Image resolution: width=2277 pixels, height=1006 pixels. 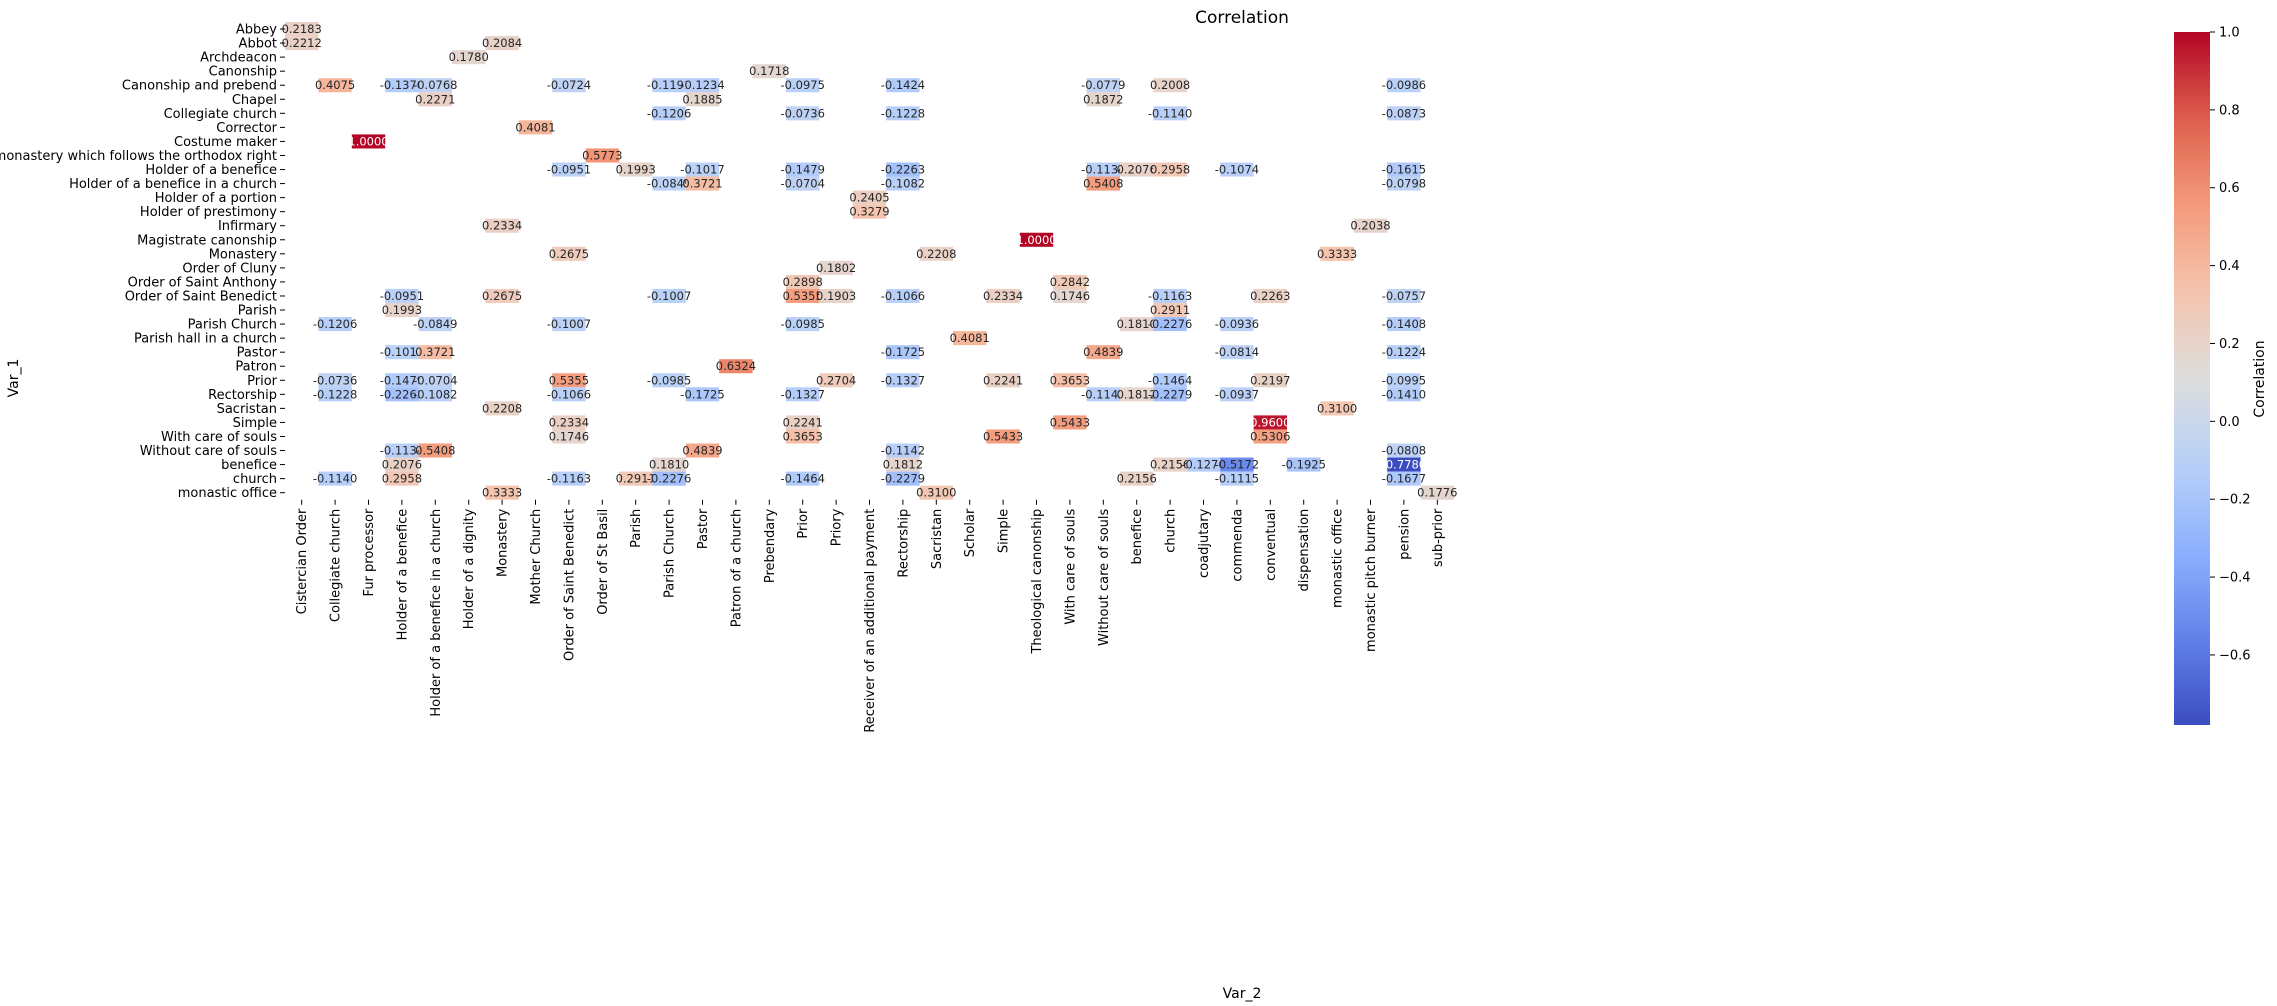 What do you see at coordinates (1137, 479) in the screenshot?
I see `cell-value-label: 0.2156` at bounding box center [1137, 479].